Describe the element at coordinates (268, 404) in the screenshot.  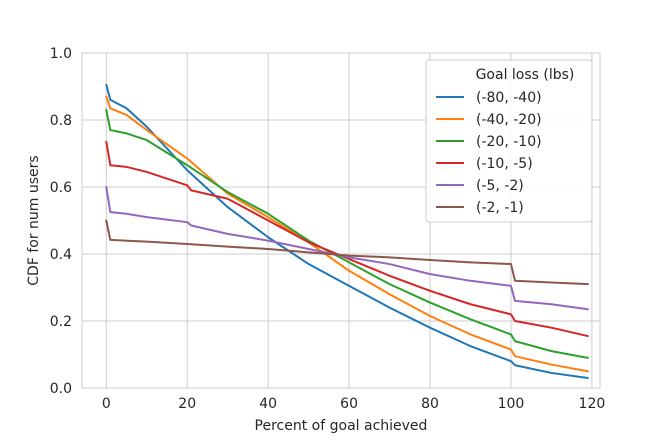
I see `x-tick-label: 40` at that location.